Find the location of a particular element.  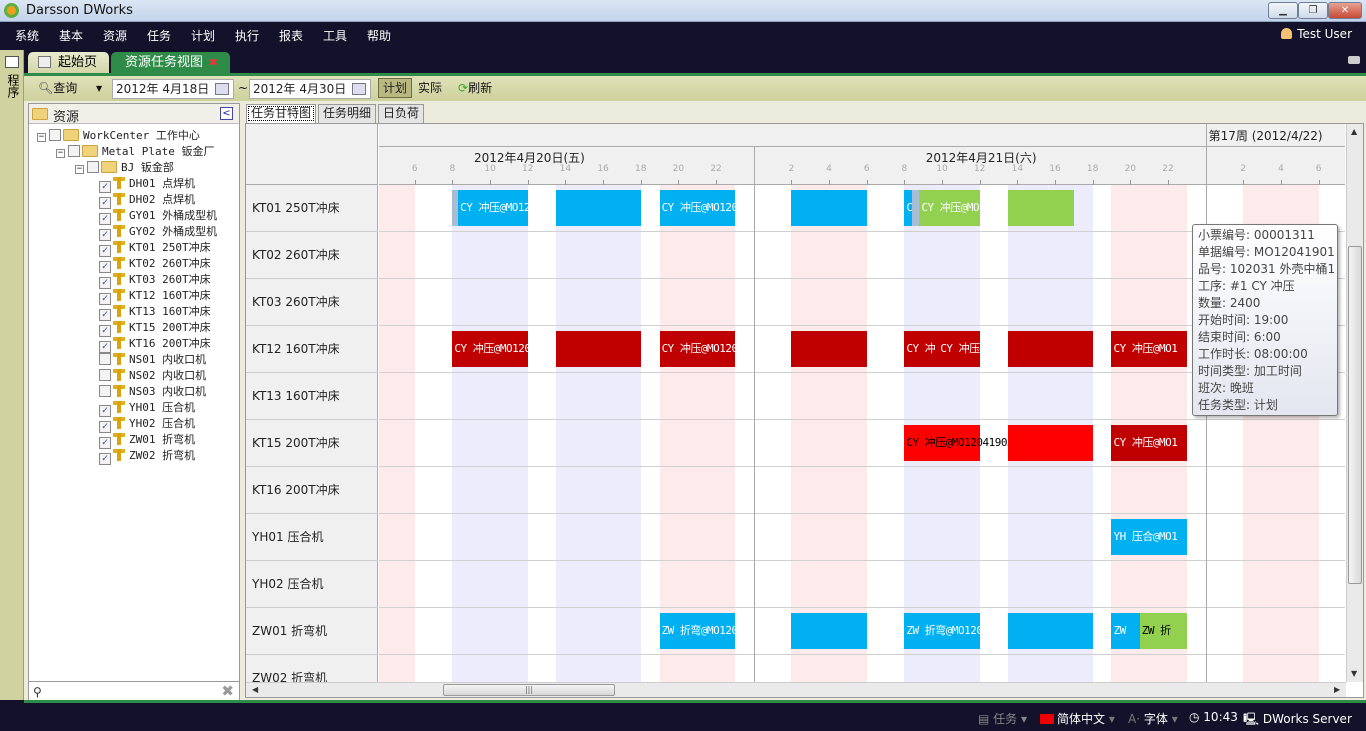

vertical-scroll-thumb is located at coordinates (1355, 415).